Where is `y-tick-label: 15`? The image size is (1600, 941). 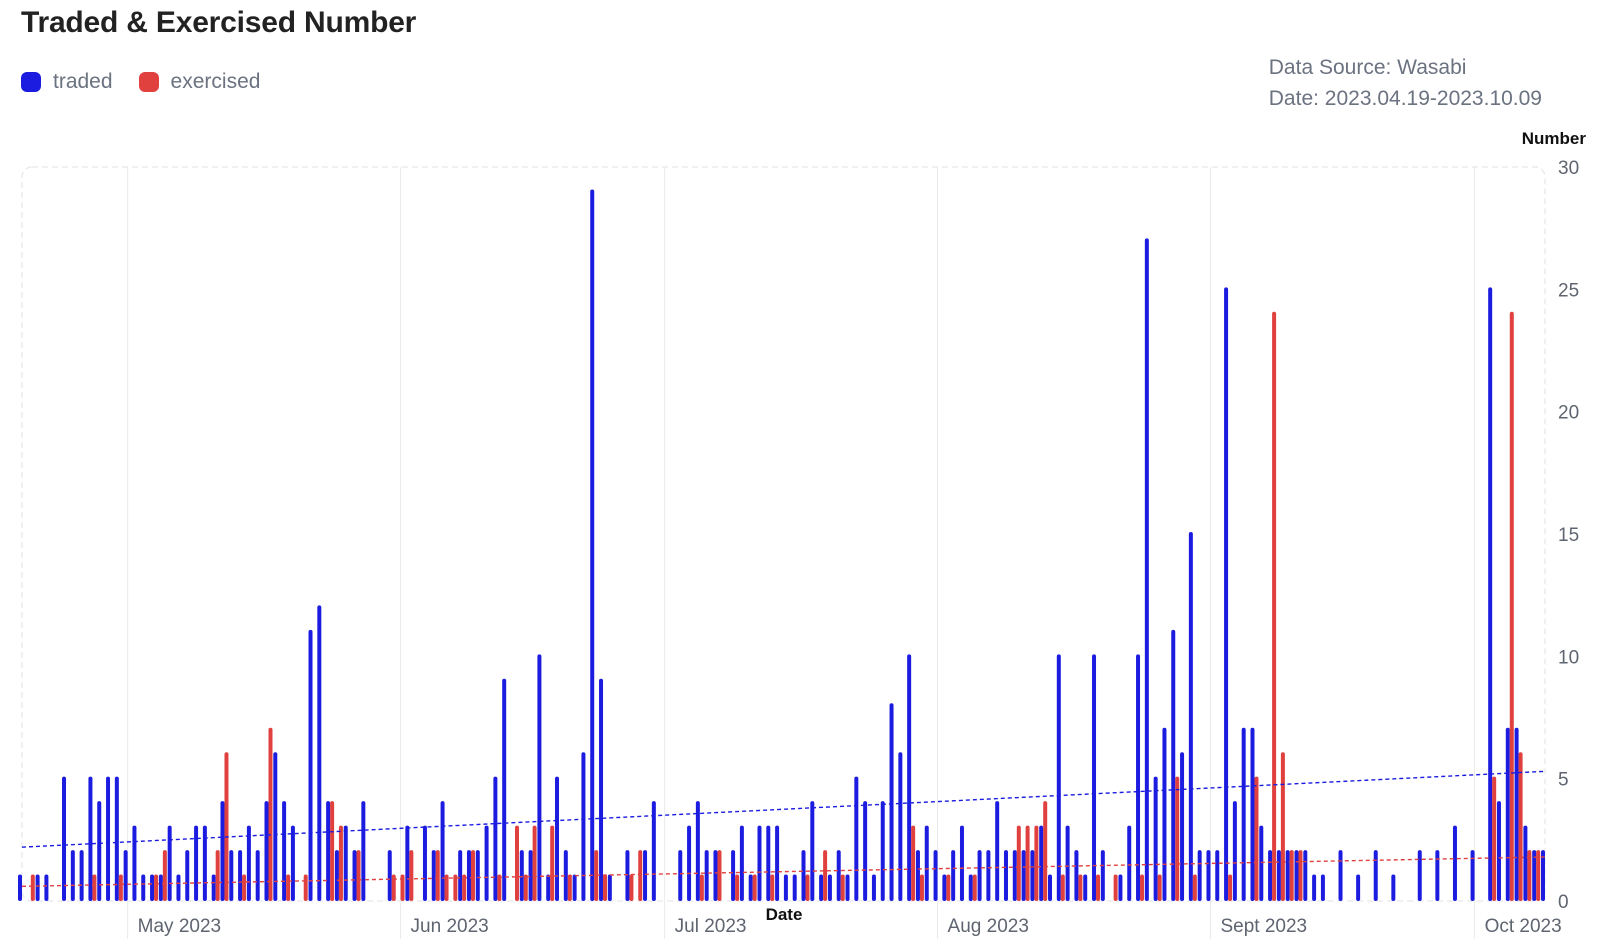 y-tick-label: 15 is located at coordinates (1568, 535).